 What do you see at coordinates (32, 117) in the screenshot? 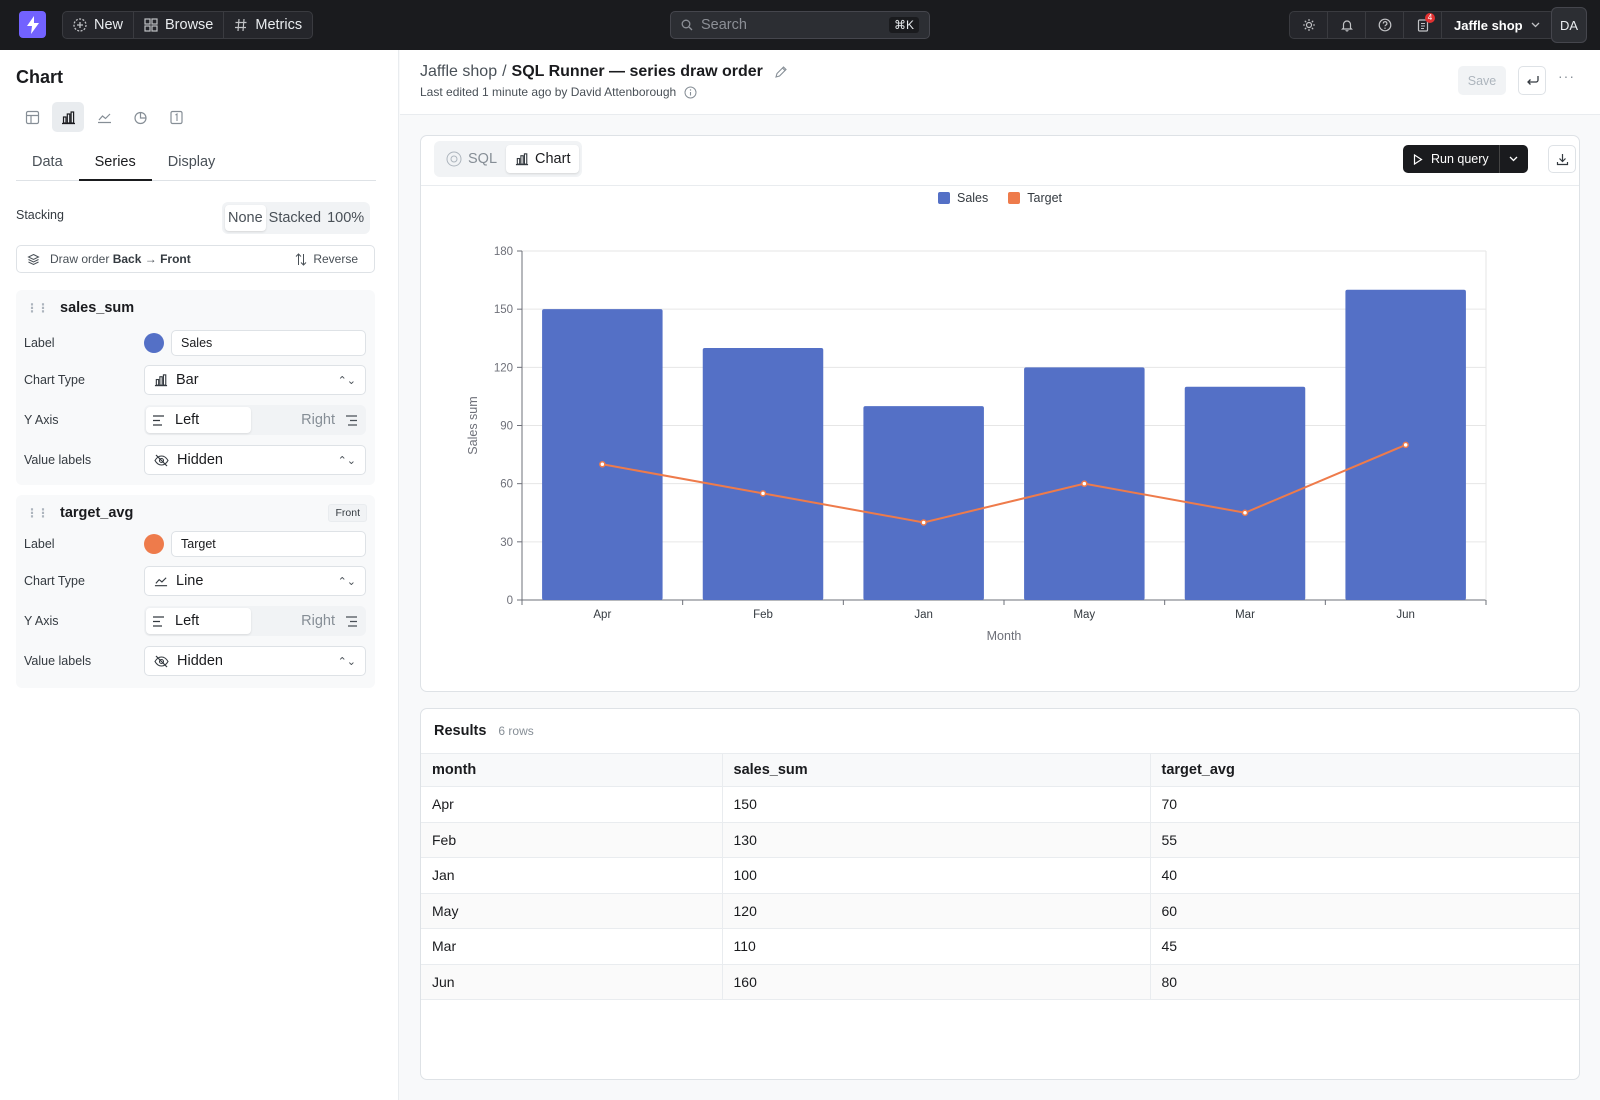
I see `table-viz-button` at bounding box center [32, 117].